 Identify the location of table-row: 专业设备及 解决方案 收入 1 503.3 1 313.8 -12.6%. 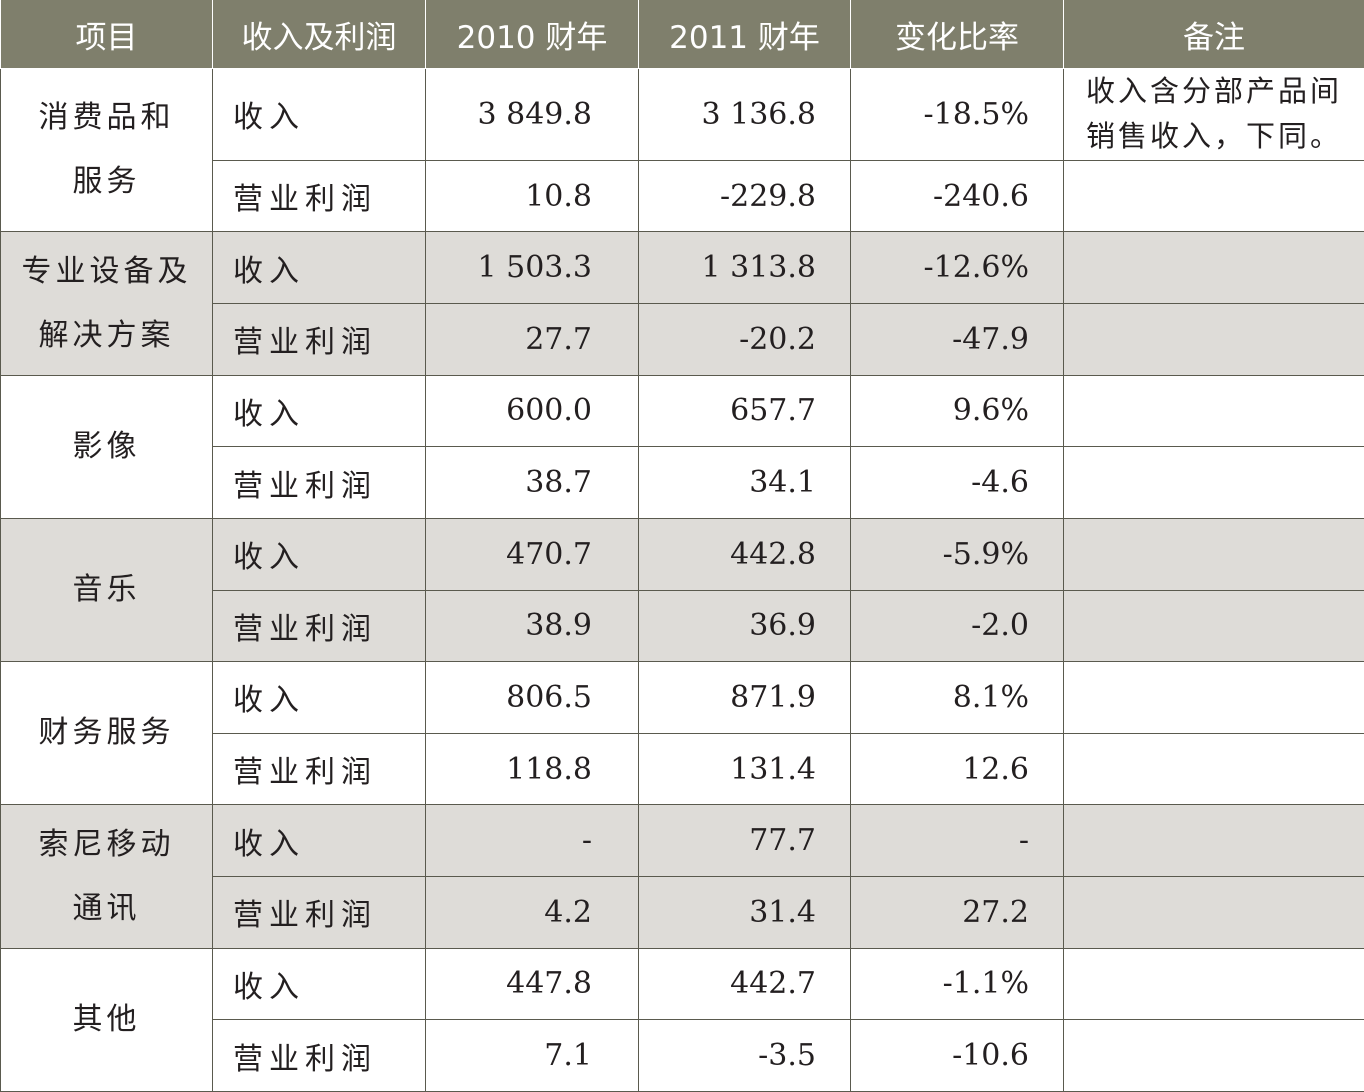
(682, 303).